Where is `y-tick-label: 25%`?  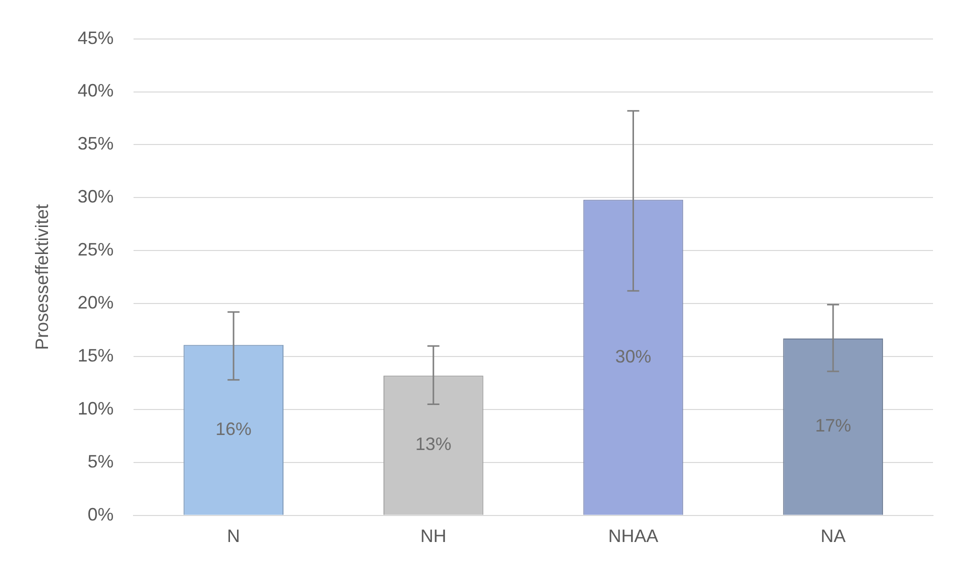 y-tick-label: 25% is located at coordinates (96, 250).